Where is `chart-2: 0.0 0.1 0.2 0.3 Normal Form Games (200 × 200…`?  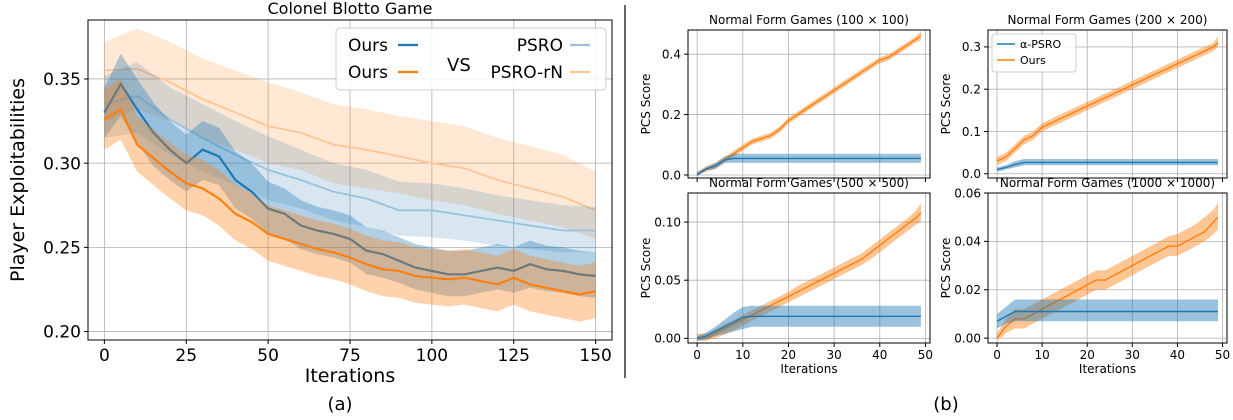
chart-2: 0.0 0.1 0.2 0.3 Normal Form Games (200 × 200… is located at coordinates (1083, 97).